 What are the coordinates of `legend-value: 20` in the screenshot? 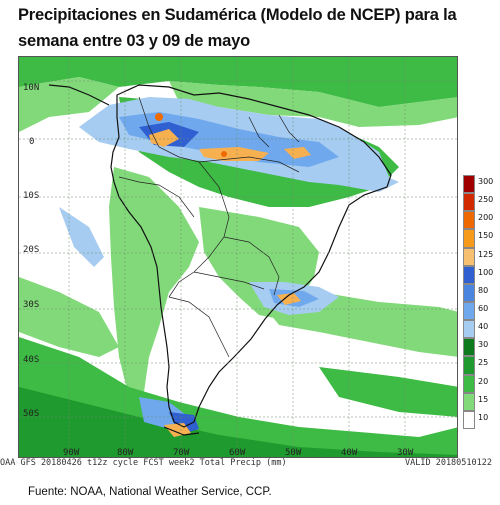 It's located at (483, 381).